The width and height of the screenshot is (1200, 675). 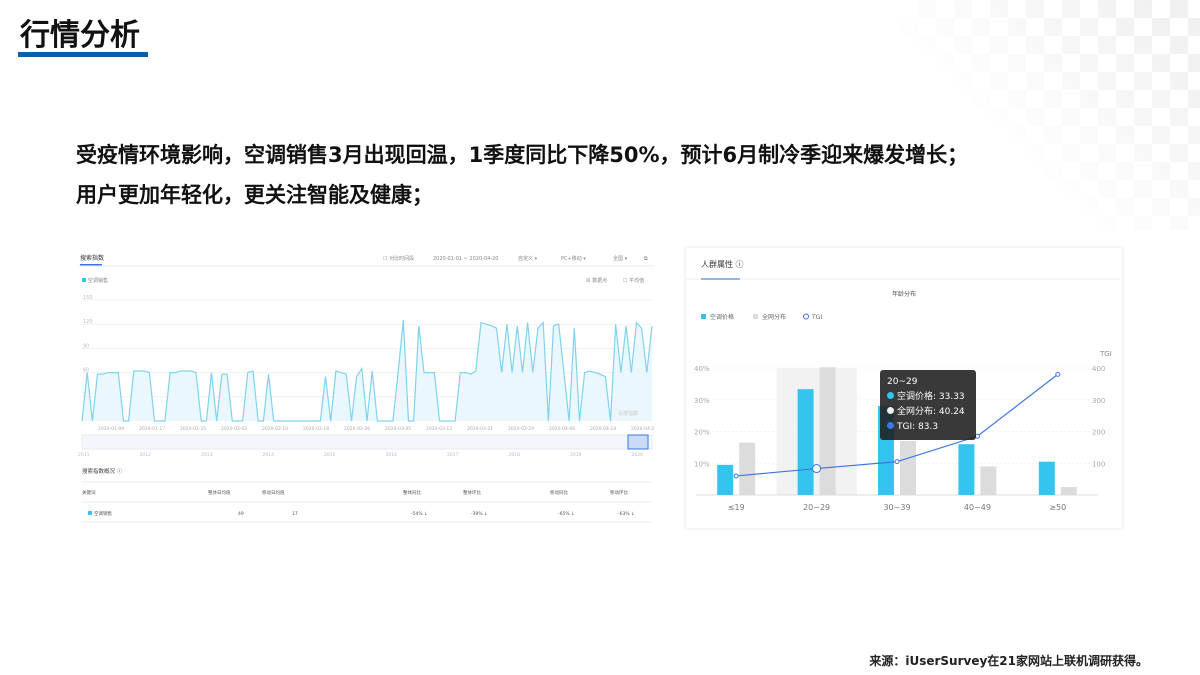 I want to click on tooltip-line: 全网分布: 40.24, so click(x=931, y=412).